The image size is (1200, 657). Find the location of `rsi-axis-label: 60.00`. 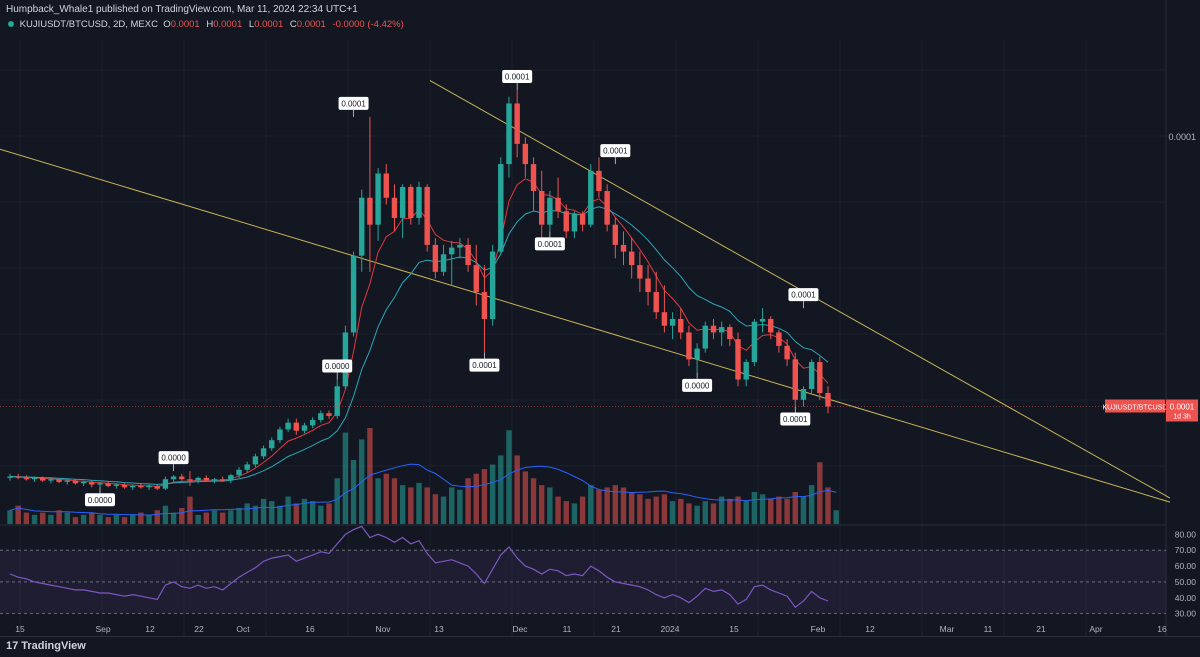

rsi-axis-label: 60.00 is located at coordinates (1186, 566).